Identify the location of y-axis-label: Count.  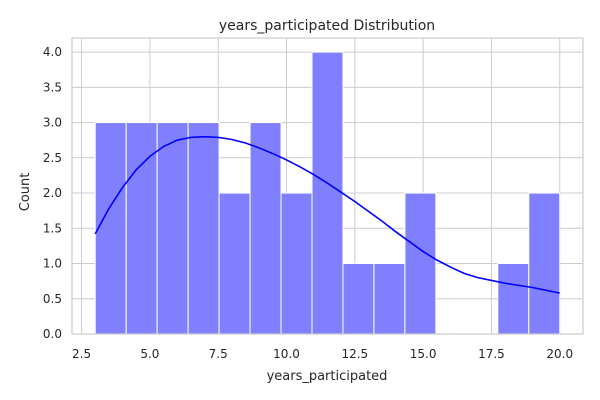
(25, 192).